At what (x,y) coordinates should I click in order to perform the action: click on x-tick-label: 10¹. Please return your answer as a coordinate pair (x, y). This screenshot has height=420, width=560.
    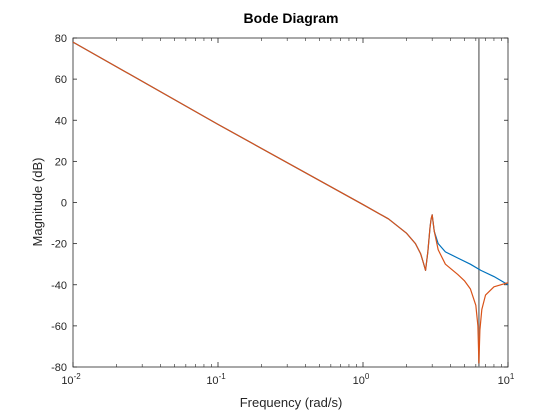
    Looking at the image, I should click on (506, 379).